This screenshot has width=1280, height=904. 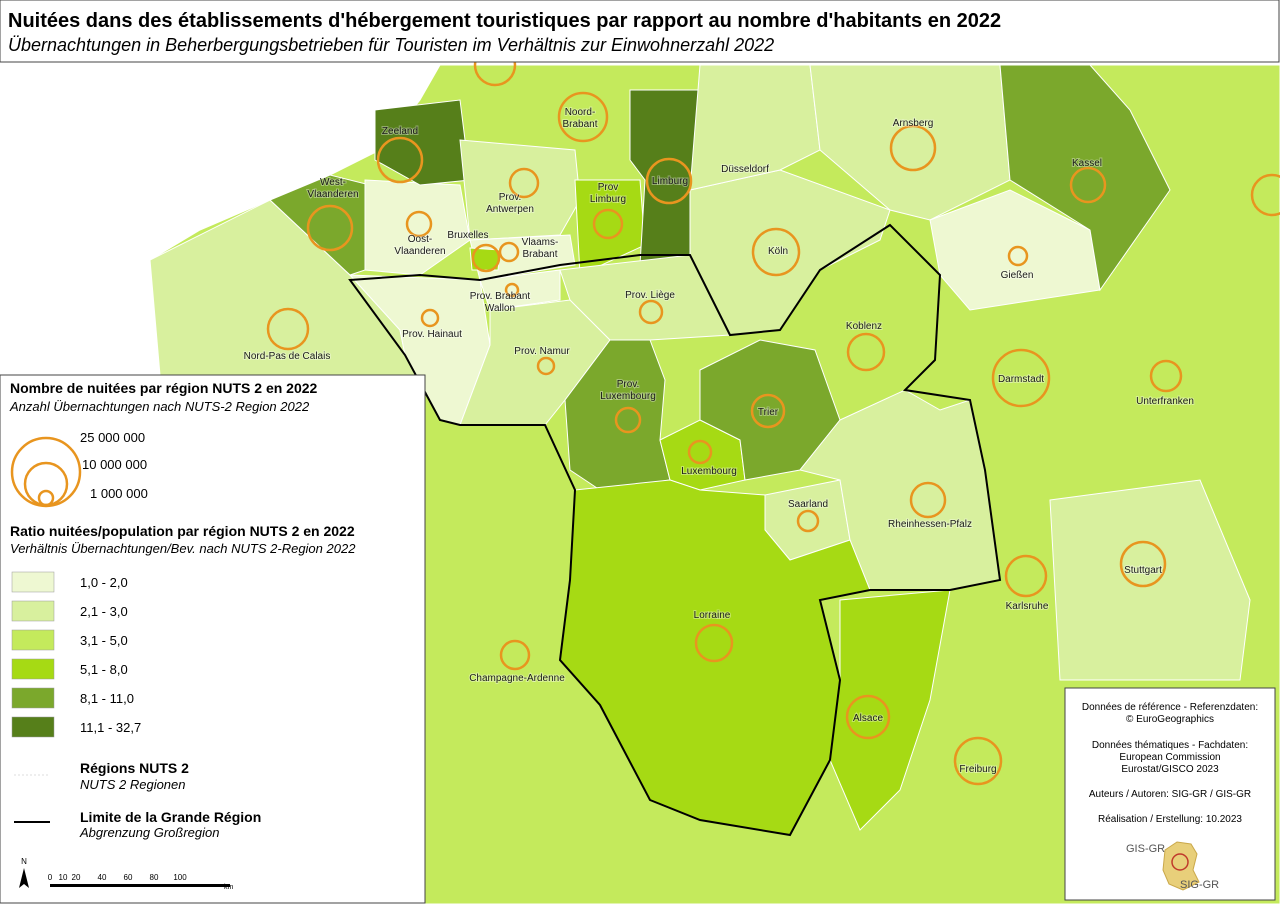 I want to click on scale-unit: km, so click(x=229, y=887).